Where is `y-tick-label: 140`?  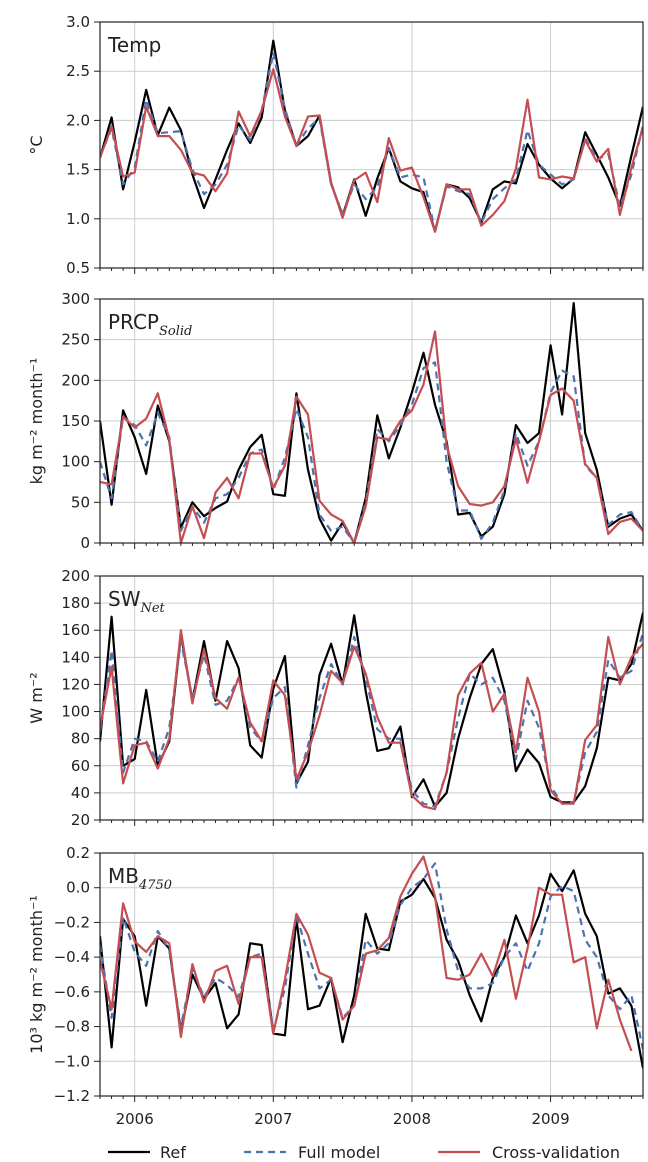 y-tick-label: 140 is located at coordinates (75, 657).